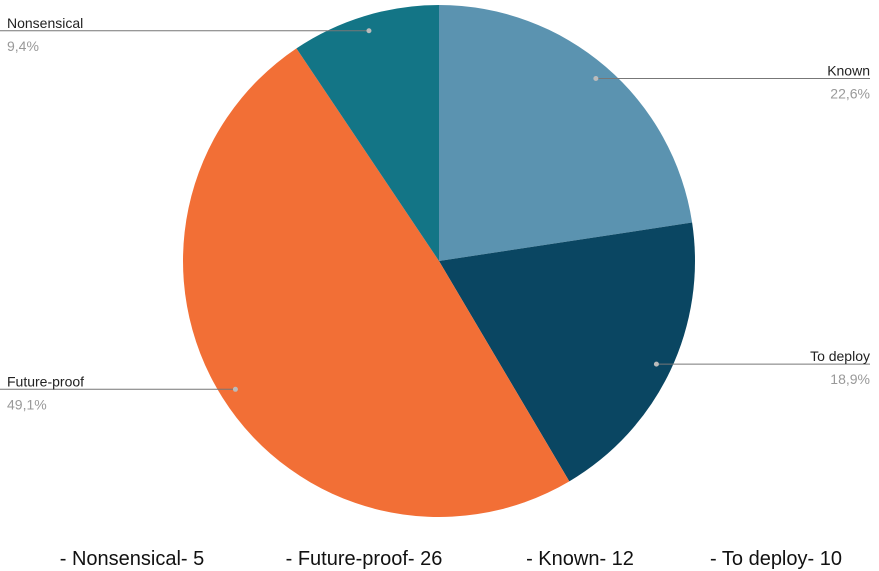 This screenshot has width=879, height=571. What do you see at coordinates (45, 381) in the screenshot?
I see `slice-label: Future-proof` at bounding box center [45, 381].